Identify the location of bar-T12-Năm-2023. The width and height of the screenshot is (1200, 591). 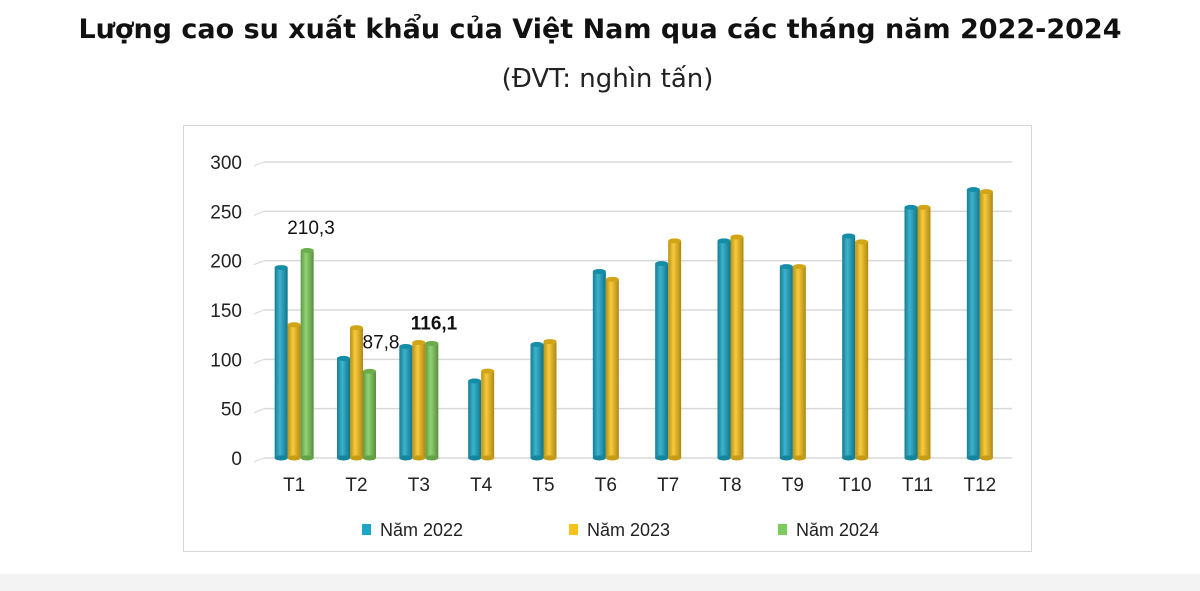
(986, 324).